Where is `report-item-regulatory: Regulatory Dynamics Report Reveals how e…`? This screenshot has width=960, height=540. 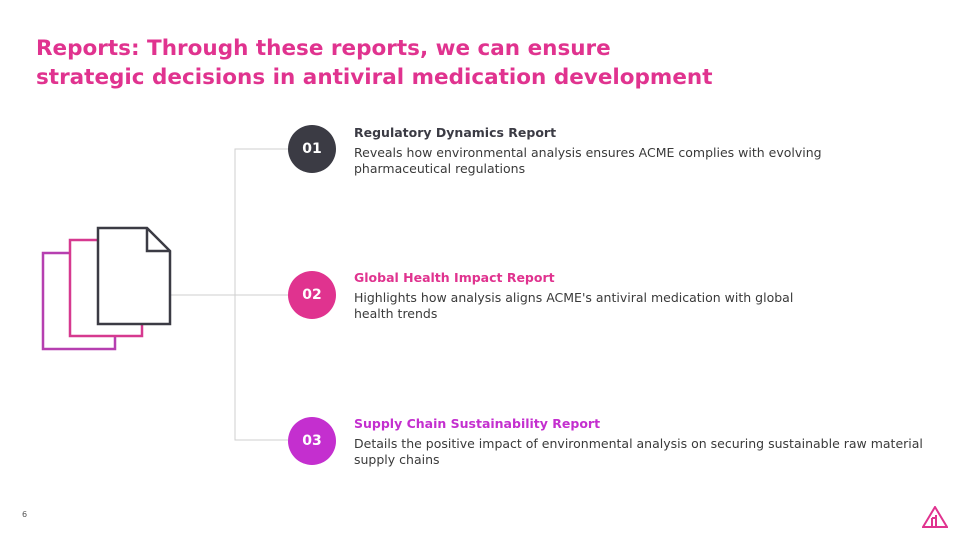
report-item-regulatory: Regulatory Dynamics Report Reveals how e… is located at coordinates (644, 151).